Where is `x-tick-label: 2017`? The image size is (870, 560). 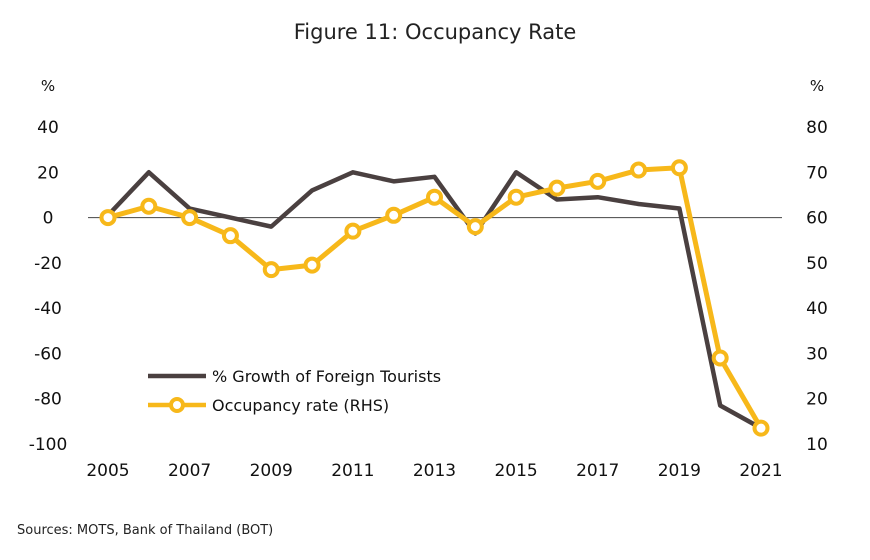 x-tick-label: 2017 is located at coordinates (597, 471).